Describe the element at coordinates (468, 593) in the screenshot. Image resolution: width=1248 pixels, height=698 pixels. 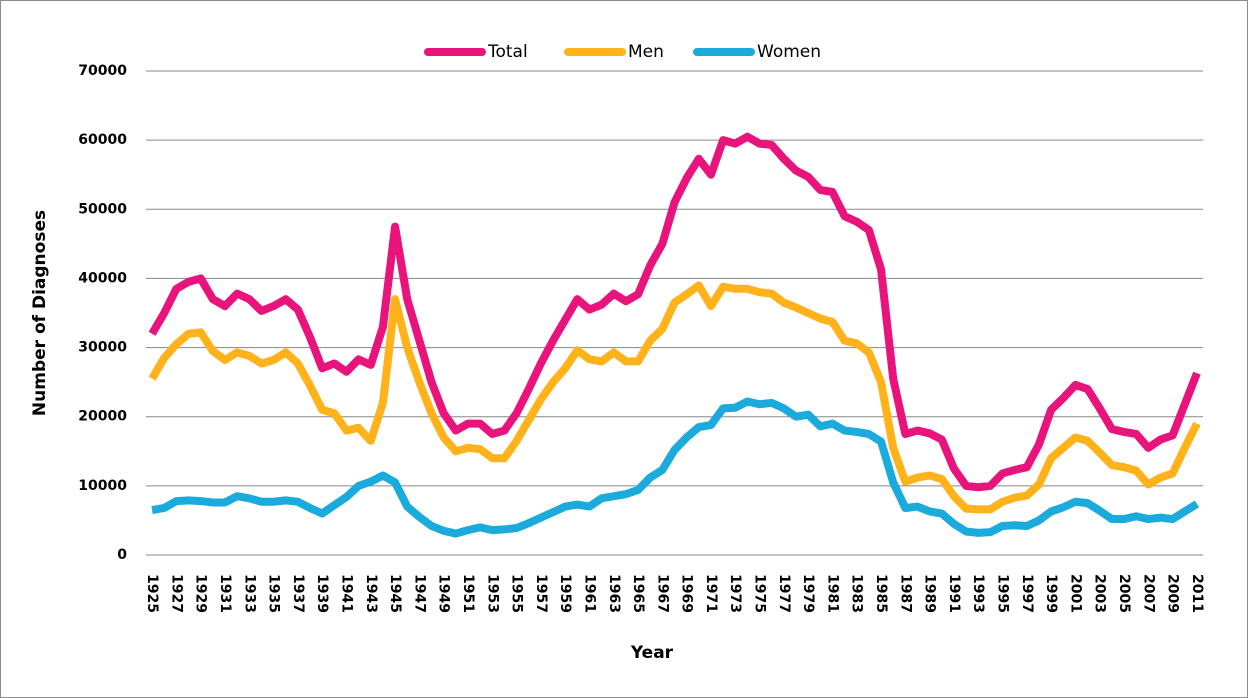
I see `x-tick-label: 1951` at that location.